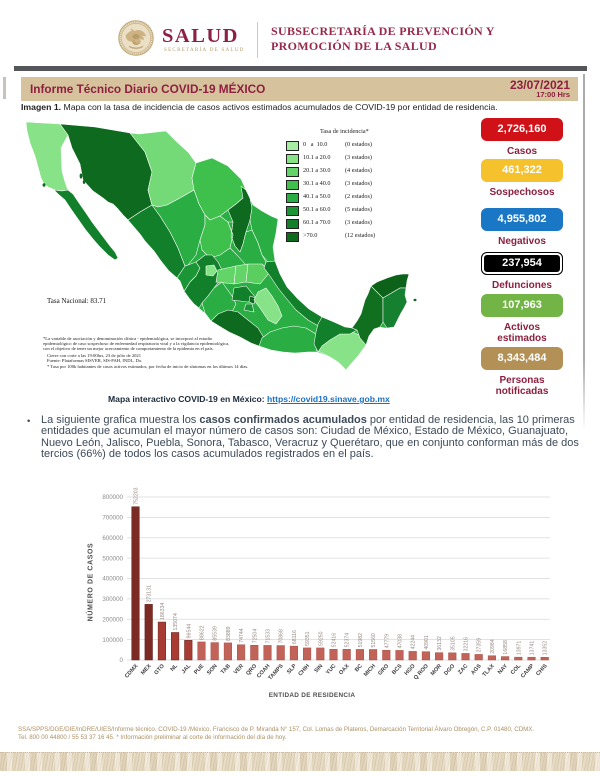 The width and height of the screenshot is (600, 776). I want to click on svg-text: 72504, so click(255, 636).